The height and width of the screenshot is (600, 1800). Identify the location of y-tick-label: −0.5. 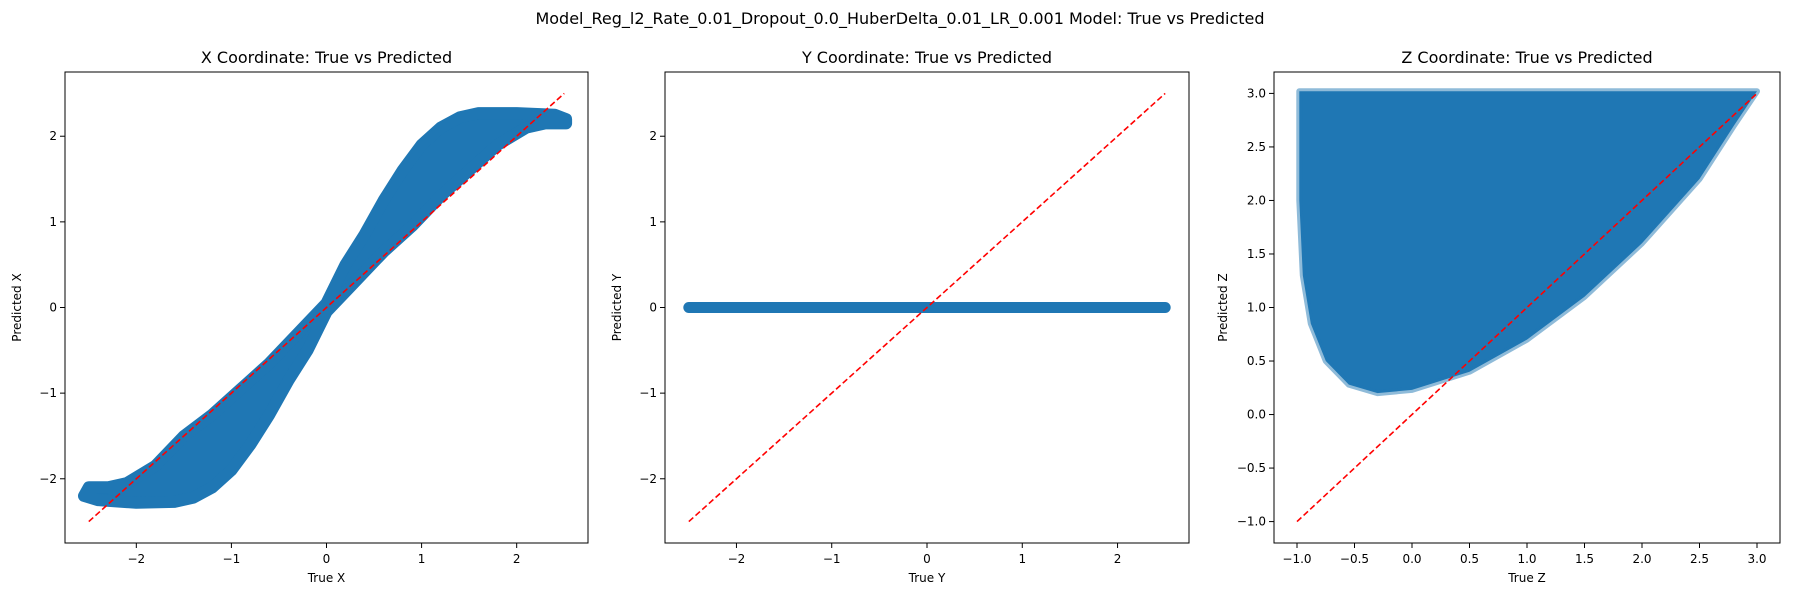
(1251, 468).